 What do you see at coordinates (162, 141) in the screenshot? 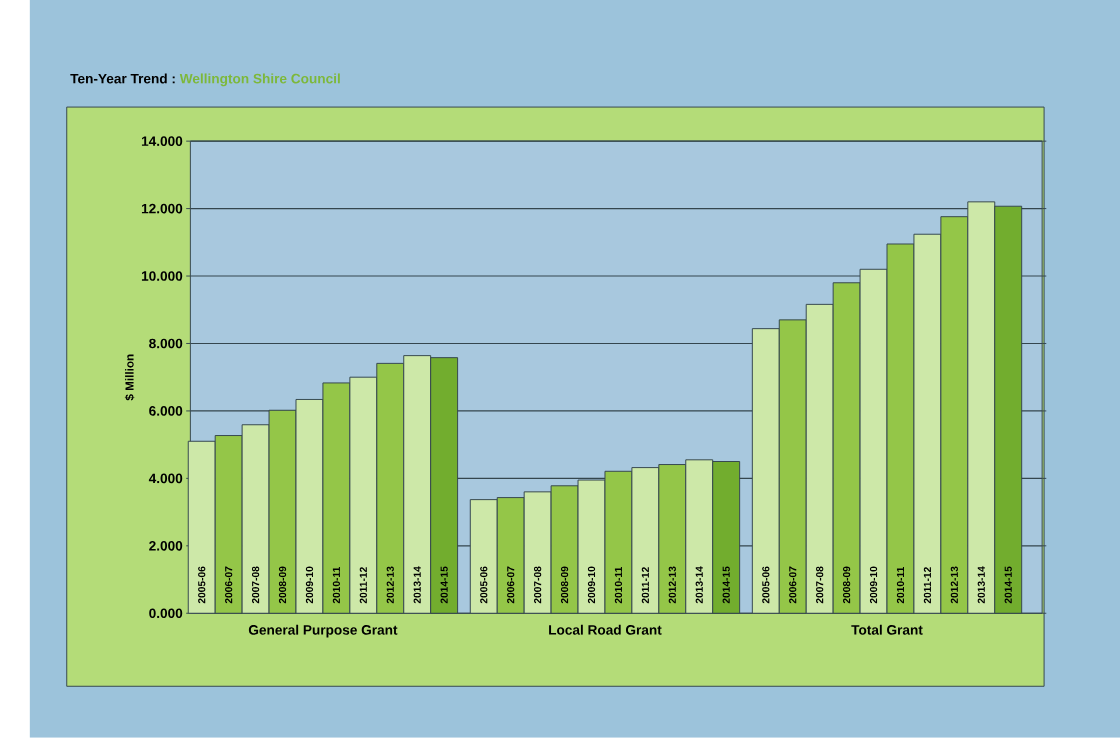
I see `y-tick-label: 14.000` at bounding box center [162, 141].